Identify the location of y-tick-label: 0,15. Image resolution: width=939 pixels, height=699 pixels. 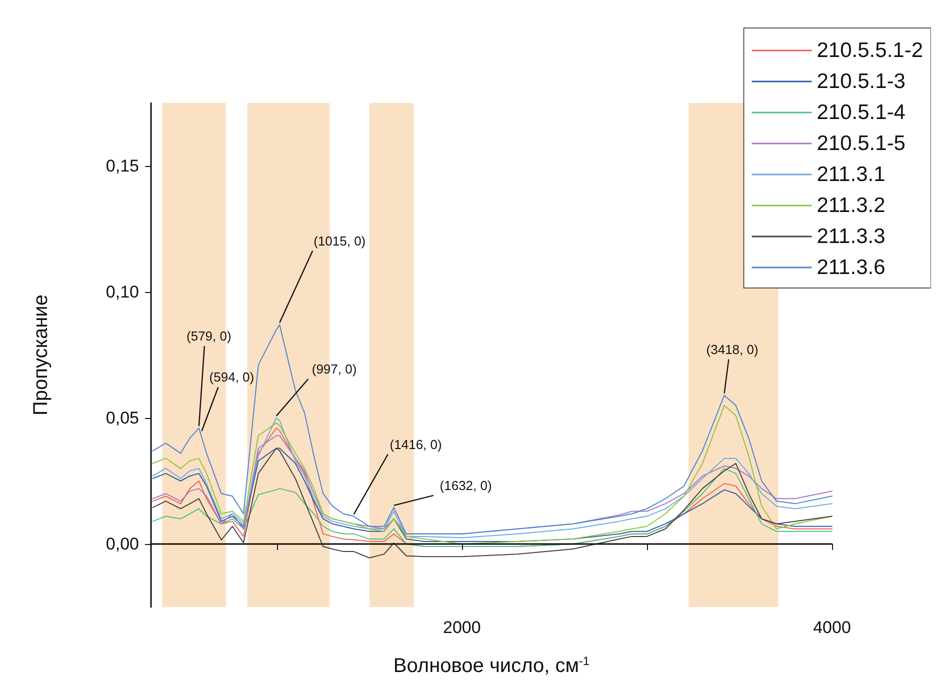
(122, 166).